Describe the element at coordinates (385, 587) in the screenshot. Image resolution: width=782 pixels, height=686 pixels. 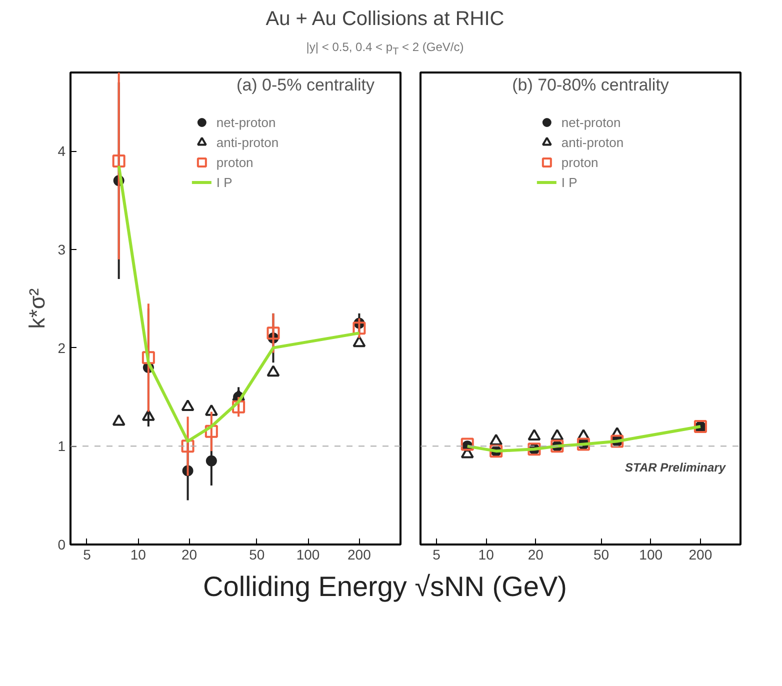
I see `x-axis-title: Colliding Energy √sNN (GeV)` at that location.